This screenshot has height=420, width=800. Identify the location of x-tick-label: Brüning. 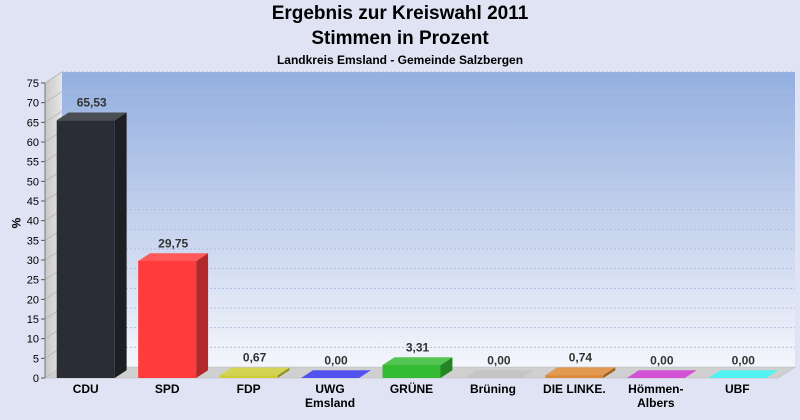
(493, 389).